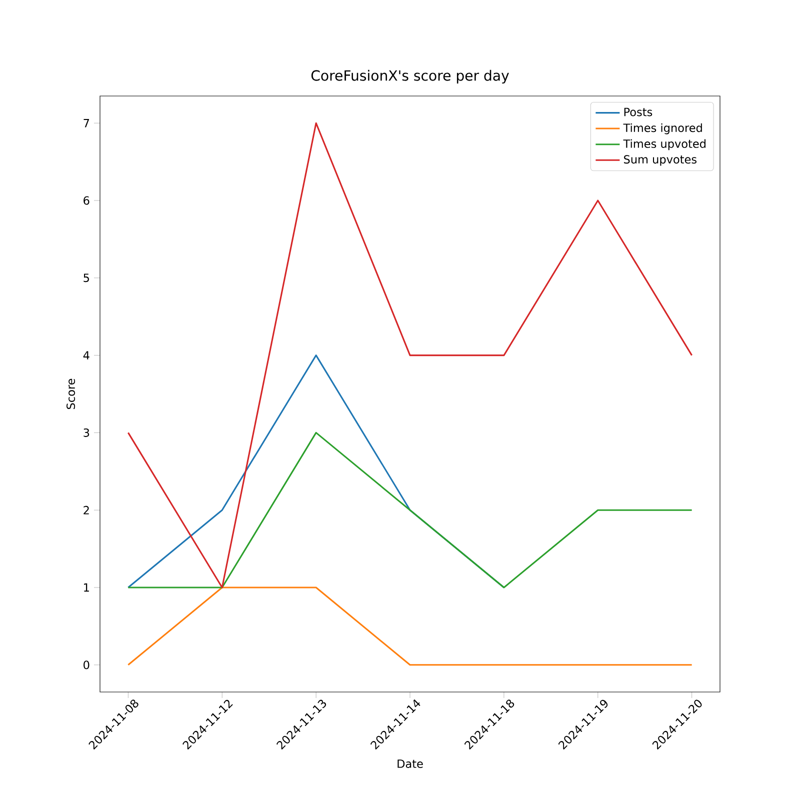  What do you see at coordinates (660, 160) in the screenshot?
I see `legend-label: Sum upvotes` at bounding box center [660, 160].